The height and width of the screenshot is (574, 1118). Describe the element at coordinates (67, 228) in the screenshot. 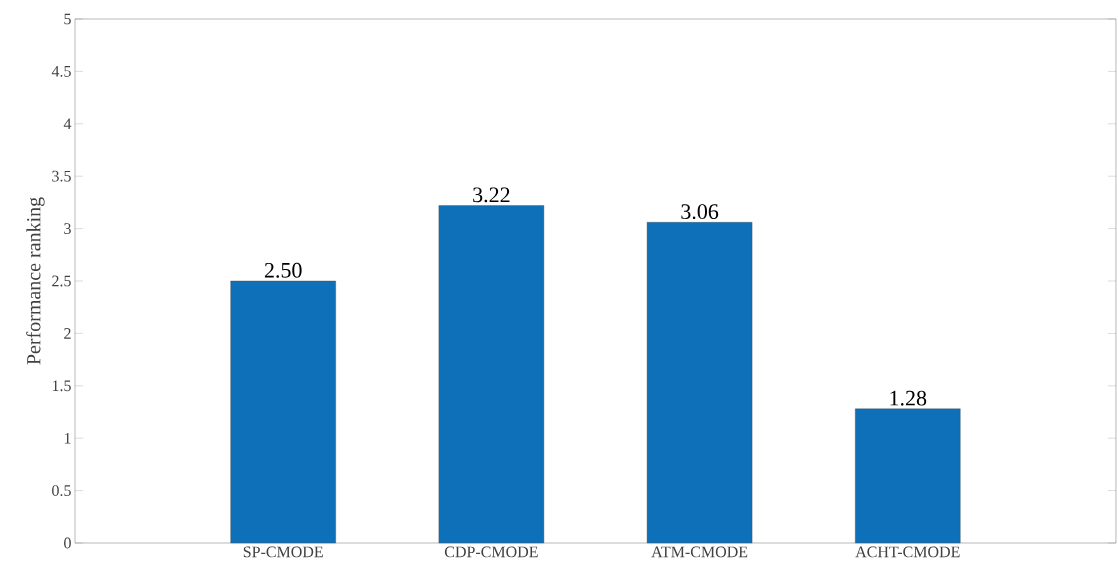

I see `y-tick-label: 3` at that location.